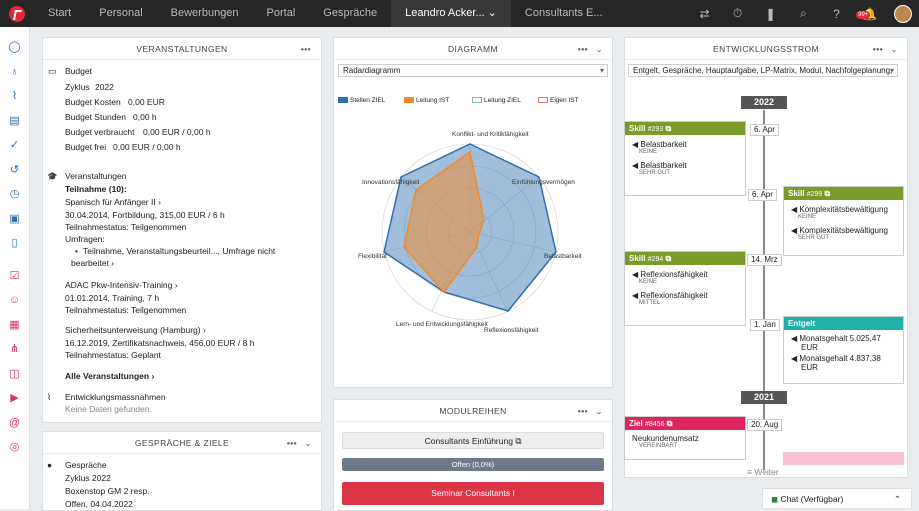 The height and width of the screenshot is (511, 919). What do you see at coordinates (112, 298) in the screenshot?
I see `event-2-date: 01.01.2014, Training, 7 h` at bounding box center [112, 298].